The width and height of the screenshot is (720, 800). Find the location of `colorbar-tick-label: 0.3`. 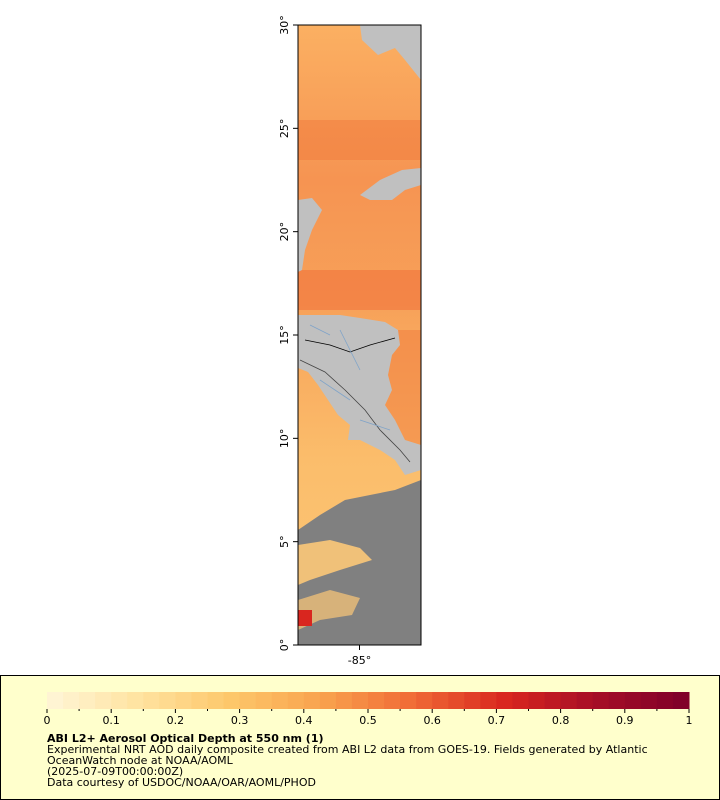

colorbar-tick-label: 0.3 is located at coordinates (240, 720).